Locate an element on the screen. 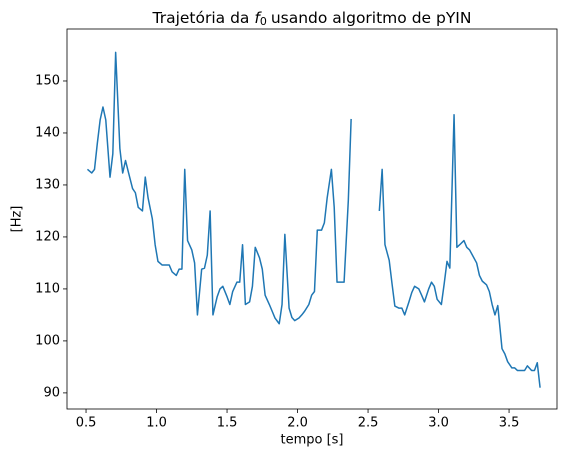  y-tick-label: 140 is located at coordinates (47, 132).